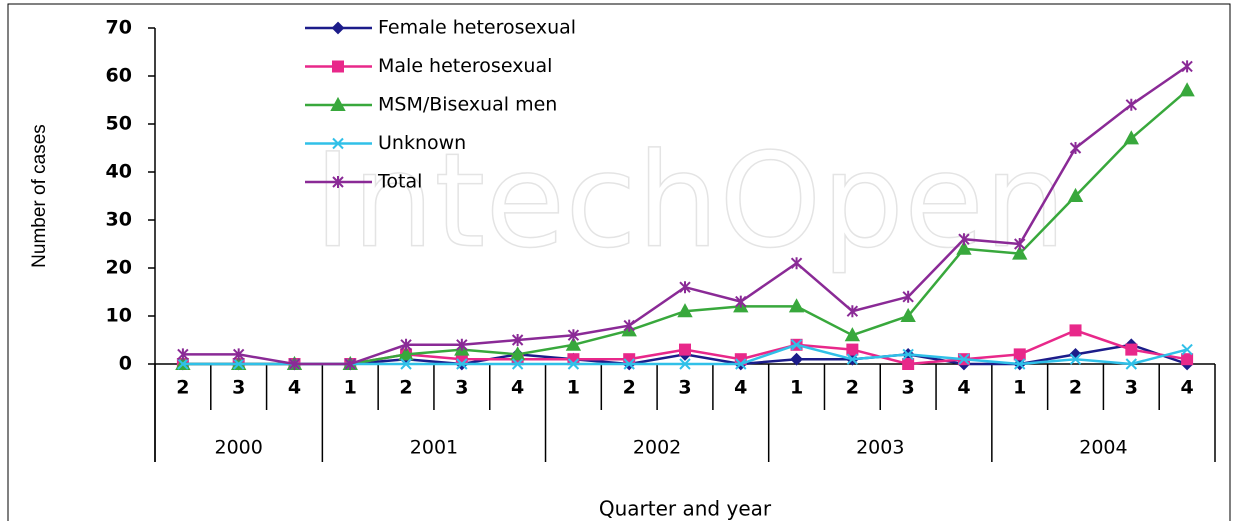 The image size is (1238, 521). What do you see at coordinates (239, 448) in the screenshot?
I see `x-group-label: 2000` at bounding box center [239, 448].